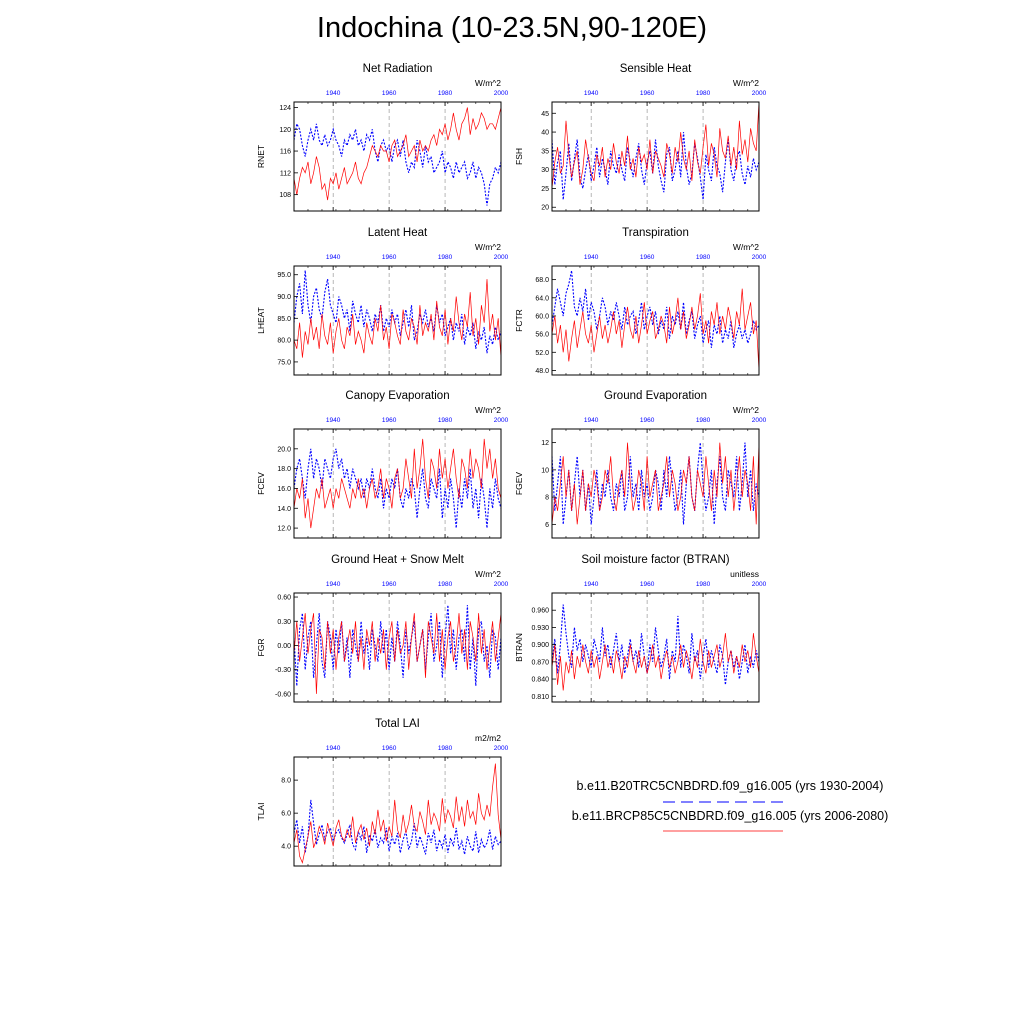 This screenshot has height=1024, width=1024. I want to click on y-axis-label: BTRAN, so click(519, 647).